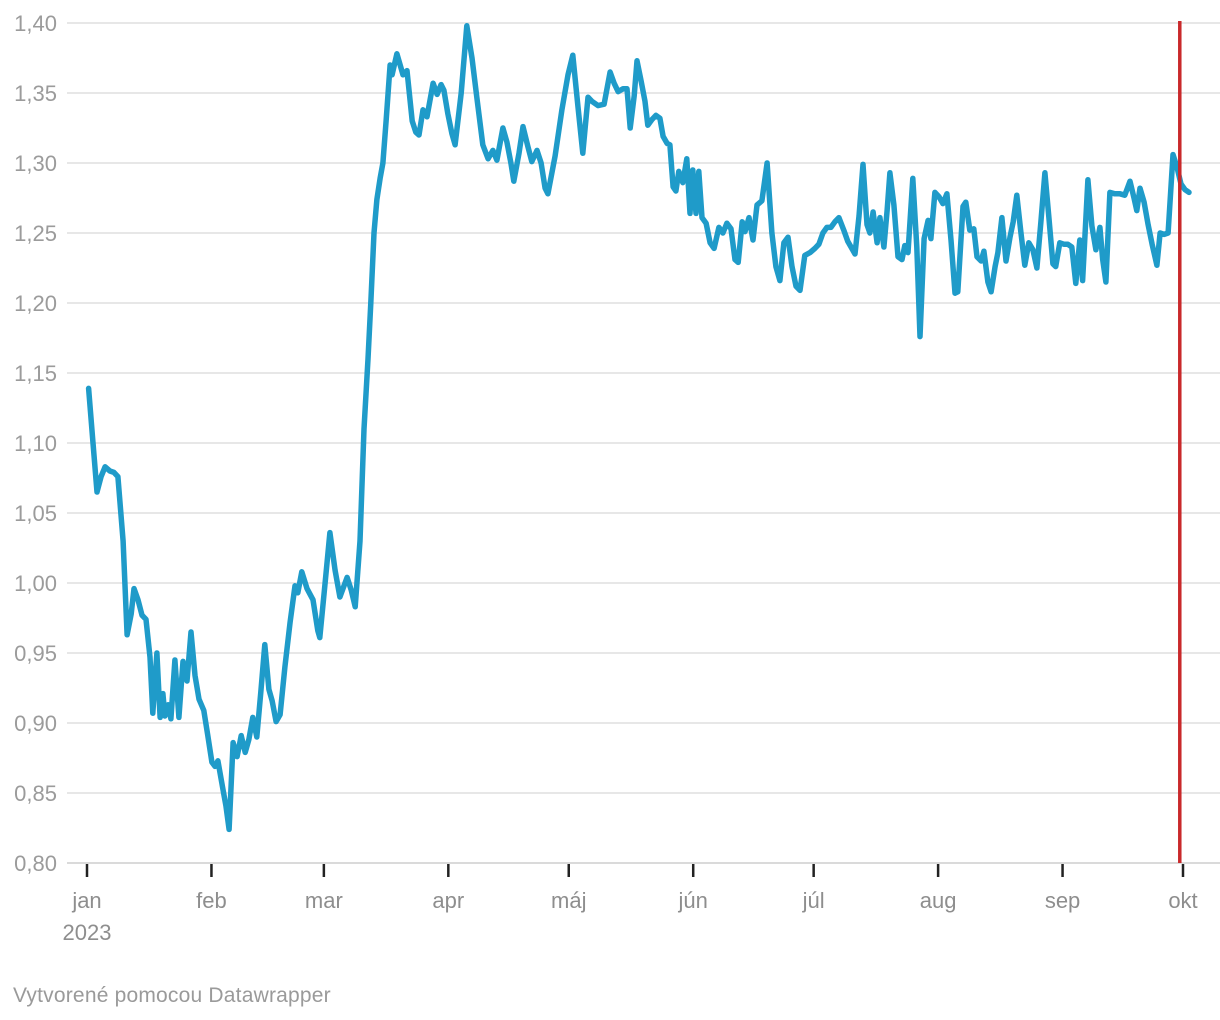 This screenshot has width=1220, height=1020. I want to click on x-axis-label: máj, so click(568, 900).